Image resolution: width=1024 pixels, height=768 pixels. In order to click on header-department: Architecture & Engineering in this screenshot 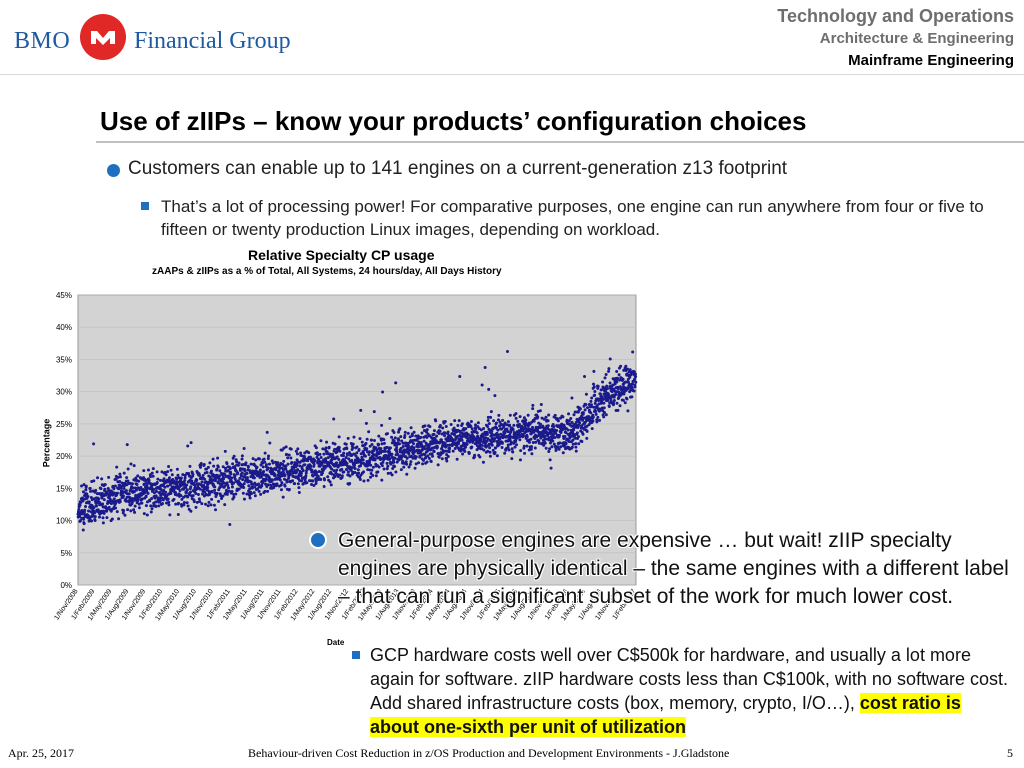, I will do `click(916, 38)`.